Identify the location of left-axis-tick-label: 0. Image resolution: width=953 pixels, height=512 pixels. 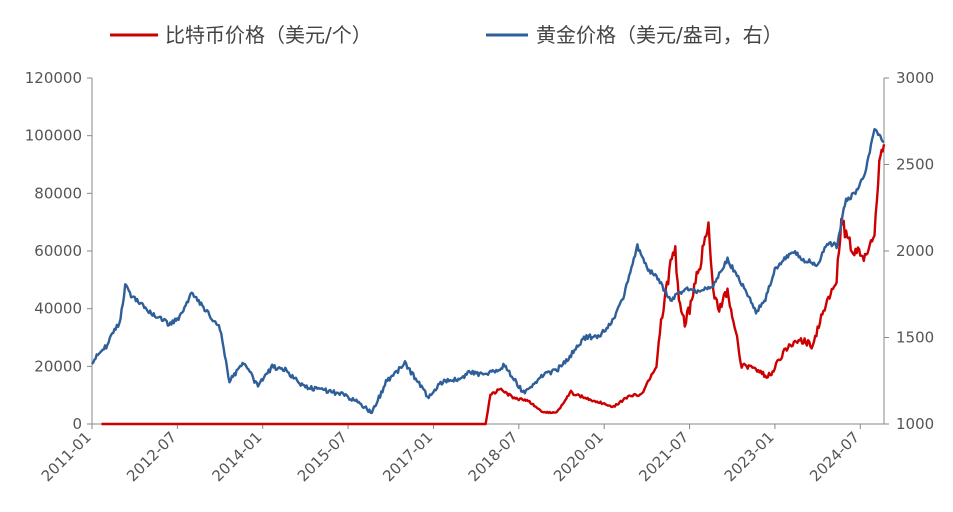
(77, 424).